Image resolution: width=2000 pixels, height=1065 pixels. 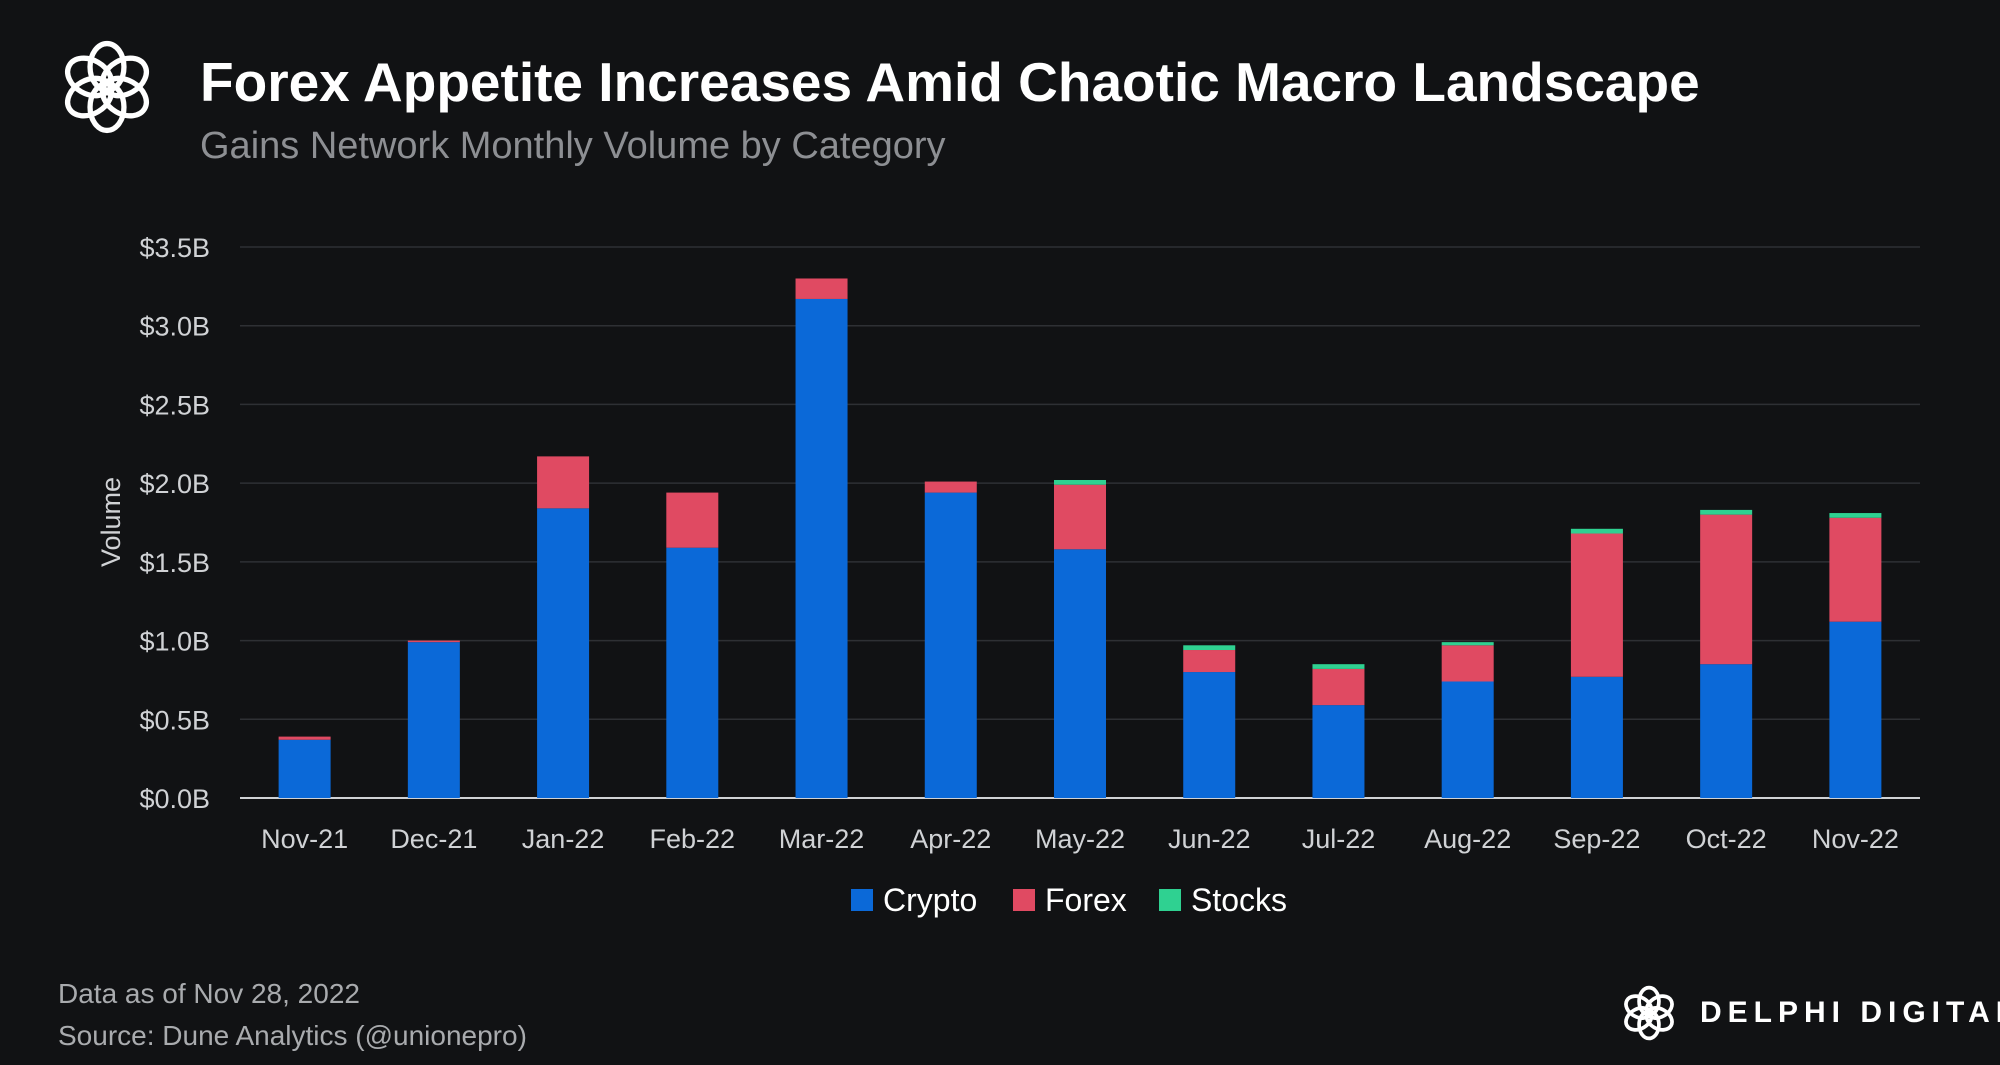 I want to click on legend-swatch-crypto, so click(x=862, y=900).